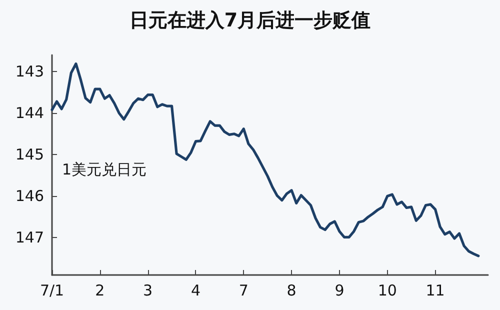  Describe the element at coordinates (339, 291) in the screenshot. I see `x-tick-label: 9` at that location.